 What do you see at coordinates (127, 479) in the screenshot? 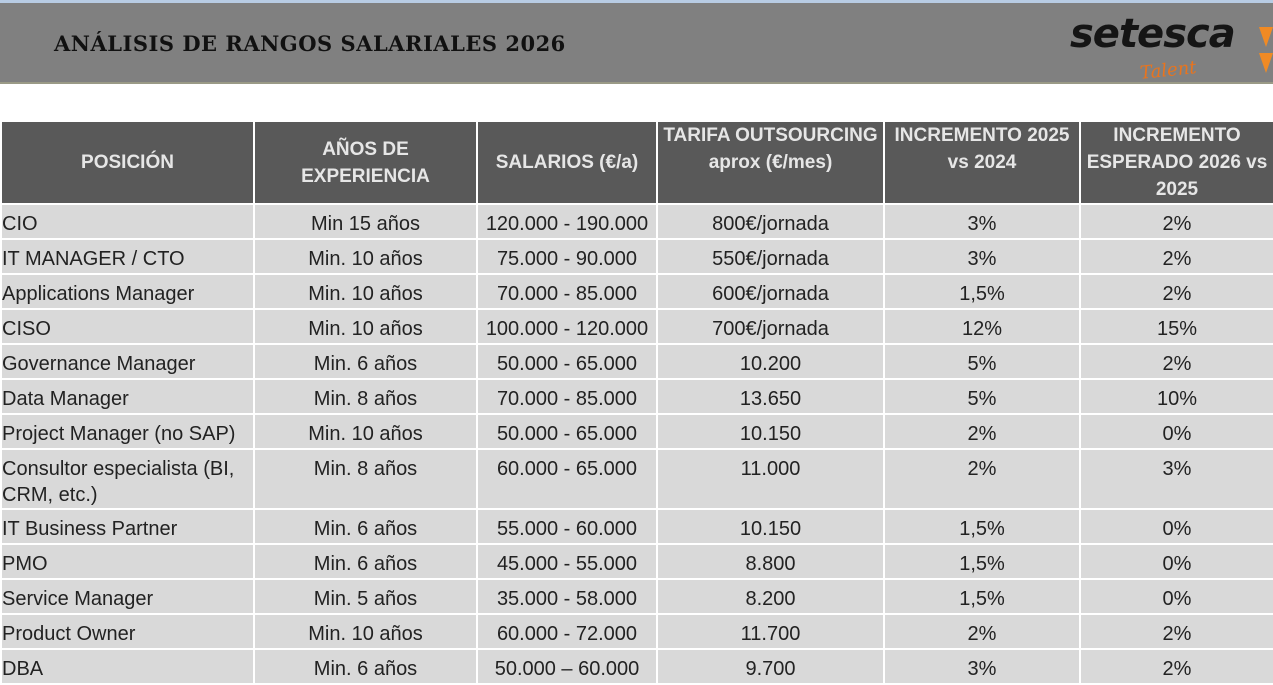
I see `table-cell: Consultor especialista (BI, CRM, etc.)` at bounding box center [127, 479].